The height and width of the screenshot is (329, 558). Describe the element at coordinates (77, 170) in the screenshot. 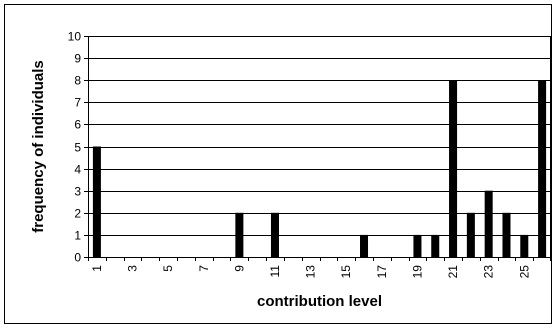

I see `y-tick-label-4: 4` at that location.